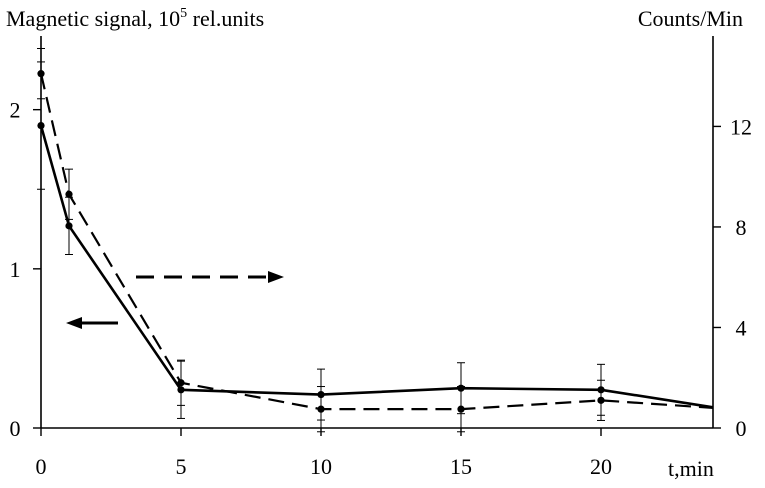 The height and width of the screenshot is (488, 765). I want to click on annotations, so click(175, 300).